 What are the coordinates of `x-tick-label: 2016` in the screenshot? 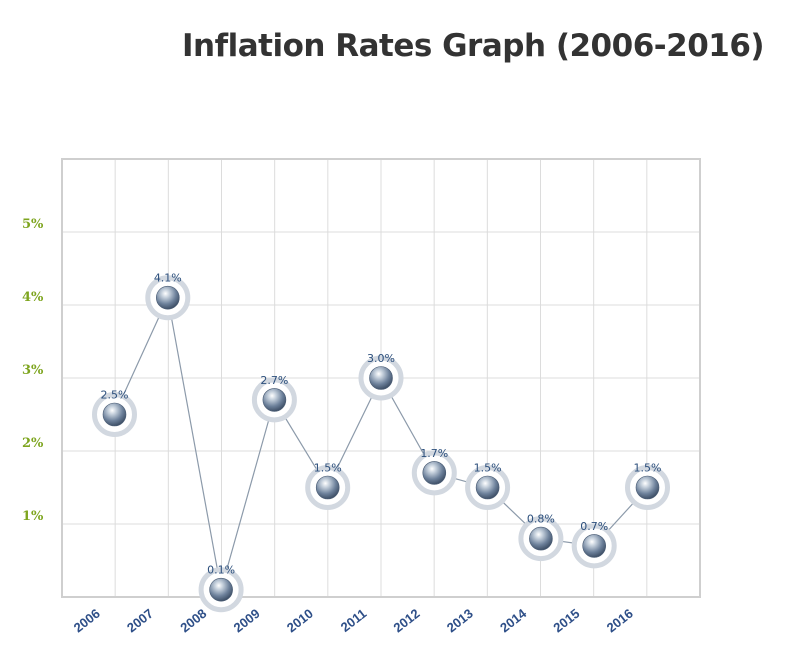 It's located at (620, 621).